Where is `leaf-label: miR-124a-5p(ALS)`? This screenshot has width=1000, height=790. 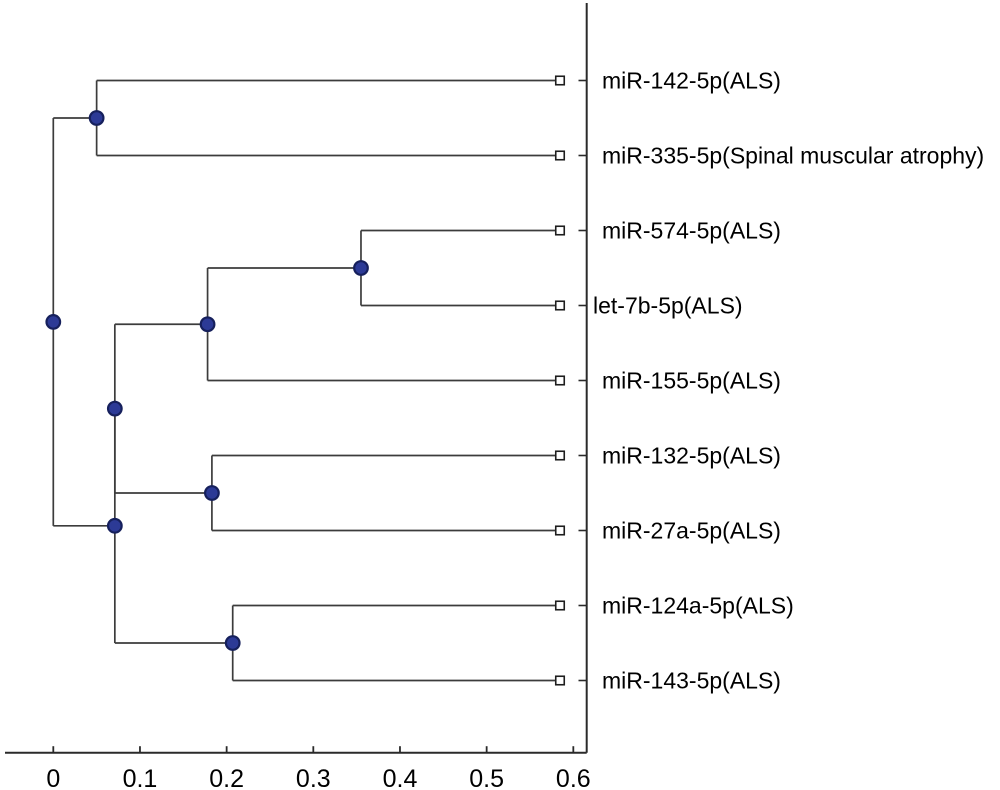
leaf-label: miR-124a-5p(ALS) is located at coordinates (698, 606).